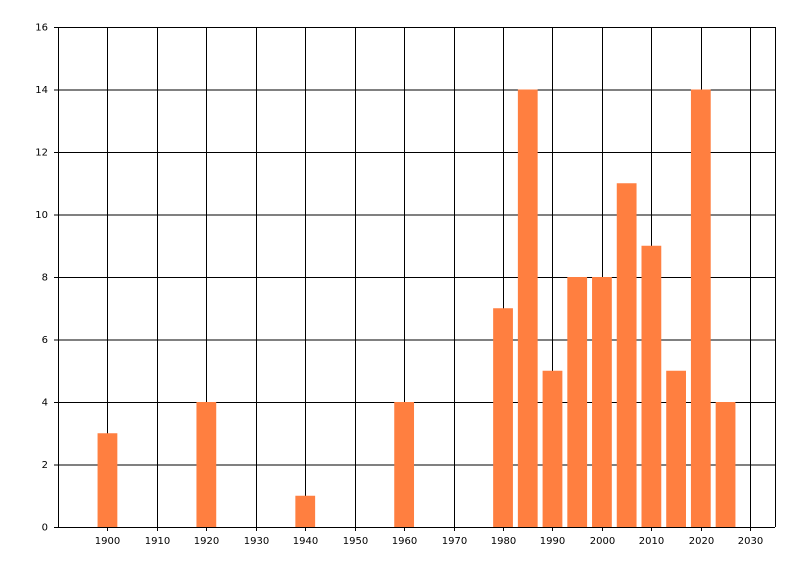 The image size is (800, 576). Describe the element at coordinates (552, 541) in the screenshot. I see `x-tick-label: 1990` at that location.